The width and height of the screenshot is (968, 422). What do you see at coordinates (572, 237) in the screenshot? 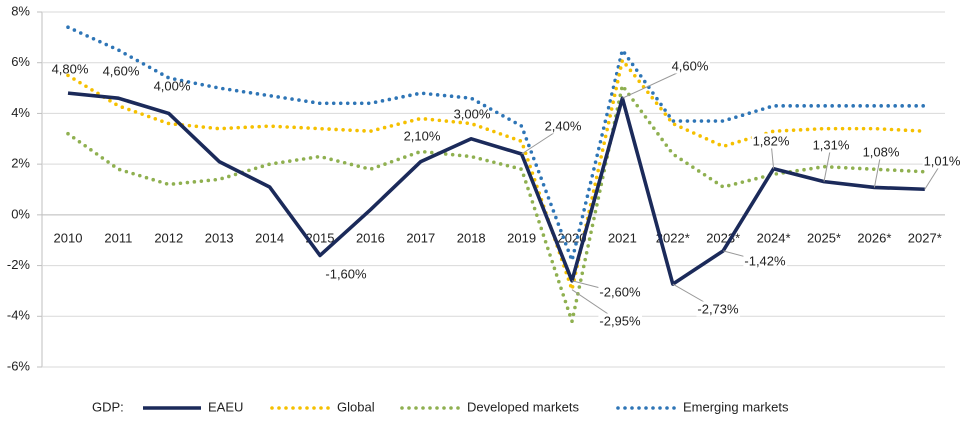
I see `x-tick-label: 2020` at bounding box center [572, 237].